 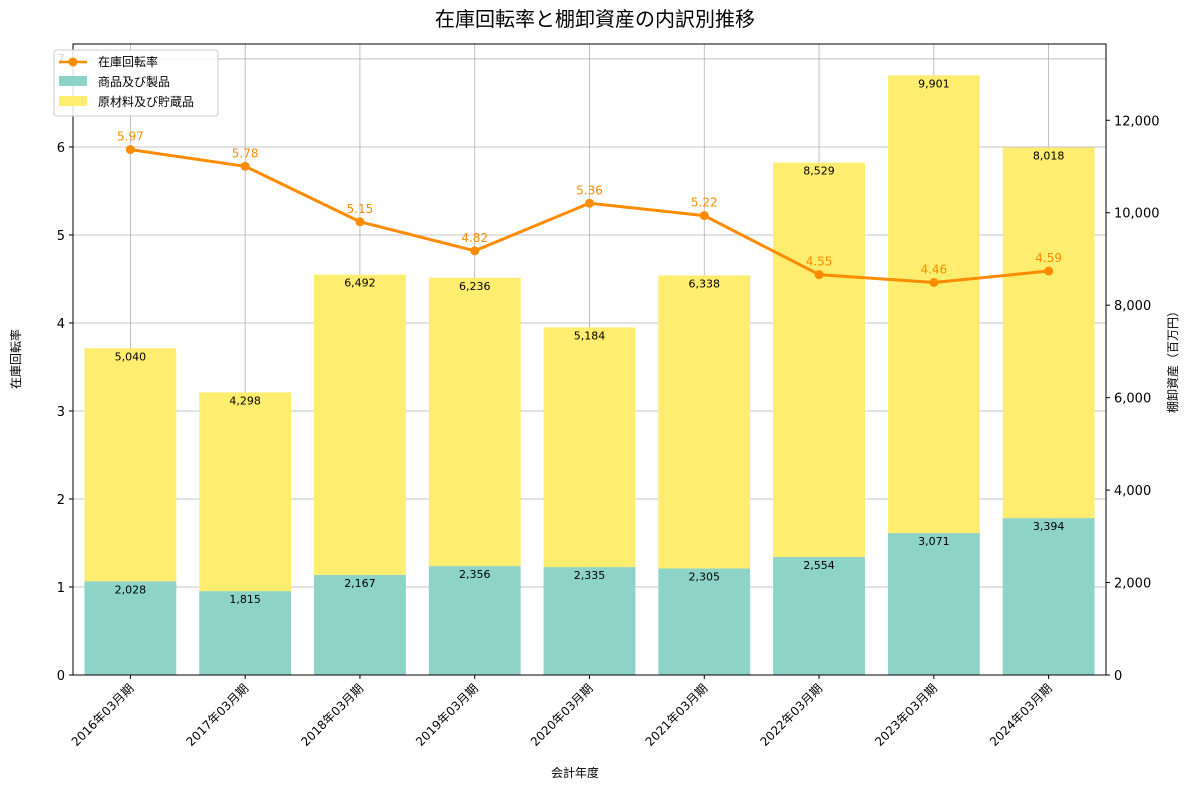 What do you see at coordinates (1137, 214) in the screenshot?
I see `y-right-tick-label: 10,000` at bounding box center [1137, 214].